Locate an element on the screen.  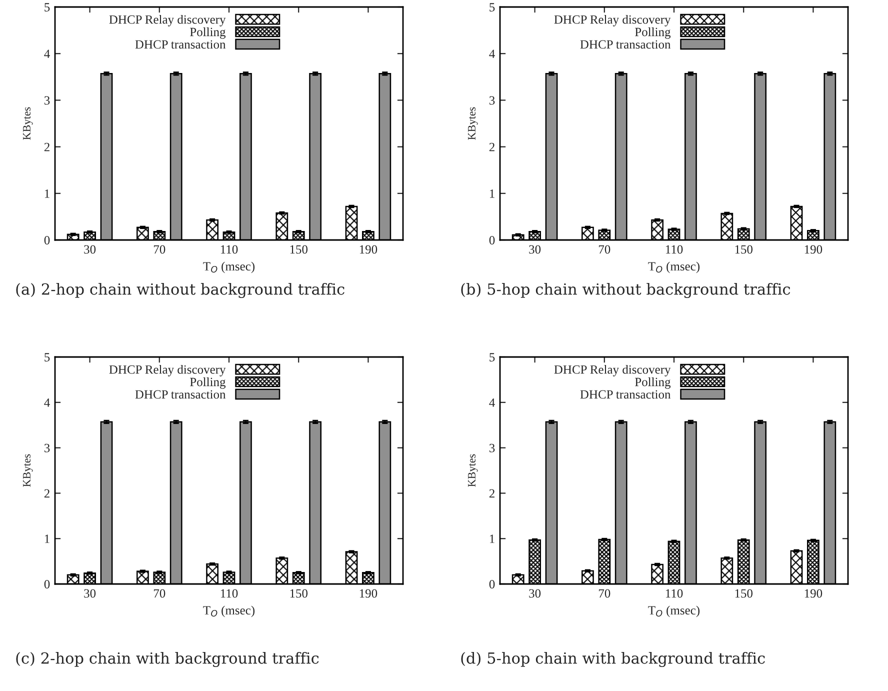
text: (d) 5-hop chain with background traffic is located at coordinates (613, 660).